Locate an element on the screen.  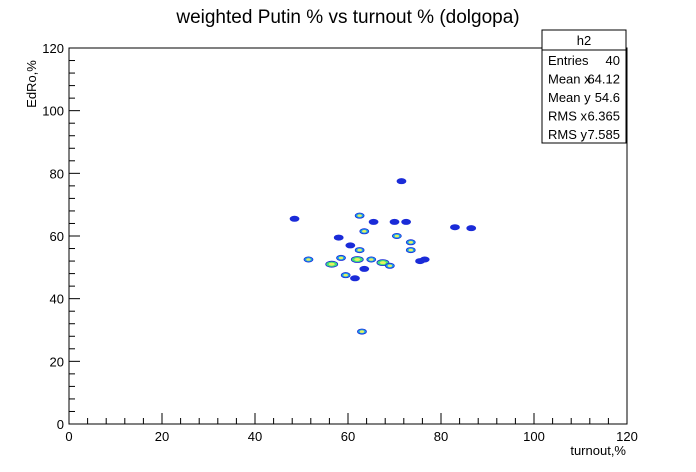
y-tick-label: 0 is located at coordinates (60, 424).